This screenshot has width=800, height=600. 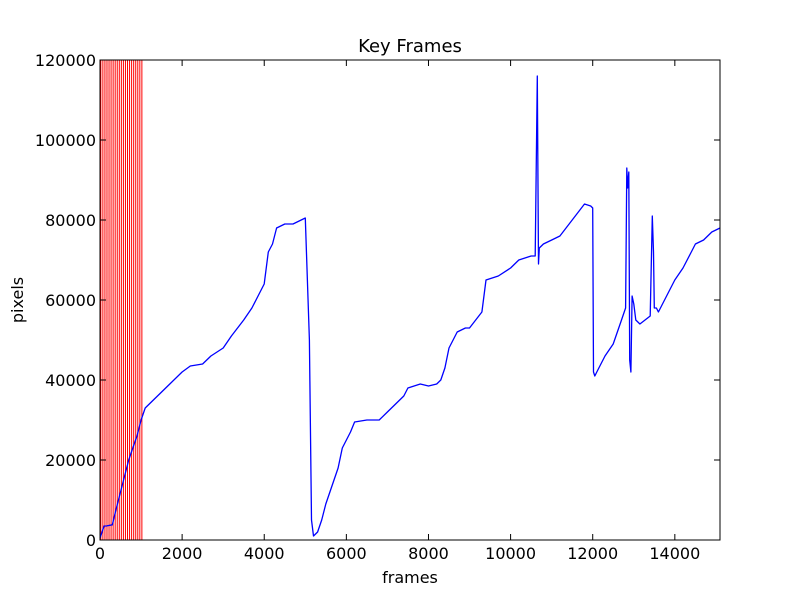 I want to click on y-tick-label: 0, so click(x=91, y=540).